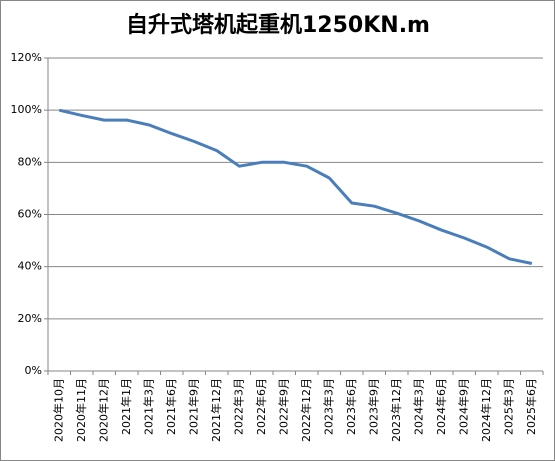  I want to click on x-tick-label: 2022年12月, so click(306, 410).